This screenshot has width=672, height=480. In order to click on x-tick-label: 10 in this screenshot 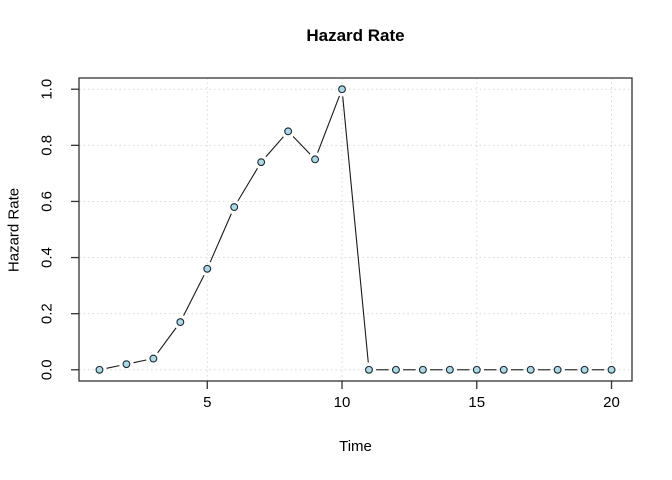, I will do `click(342, 402)`.